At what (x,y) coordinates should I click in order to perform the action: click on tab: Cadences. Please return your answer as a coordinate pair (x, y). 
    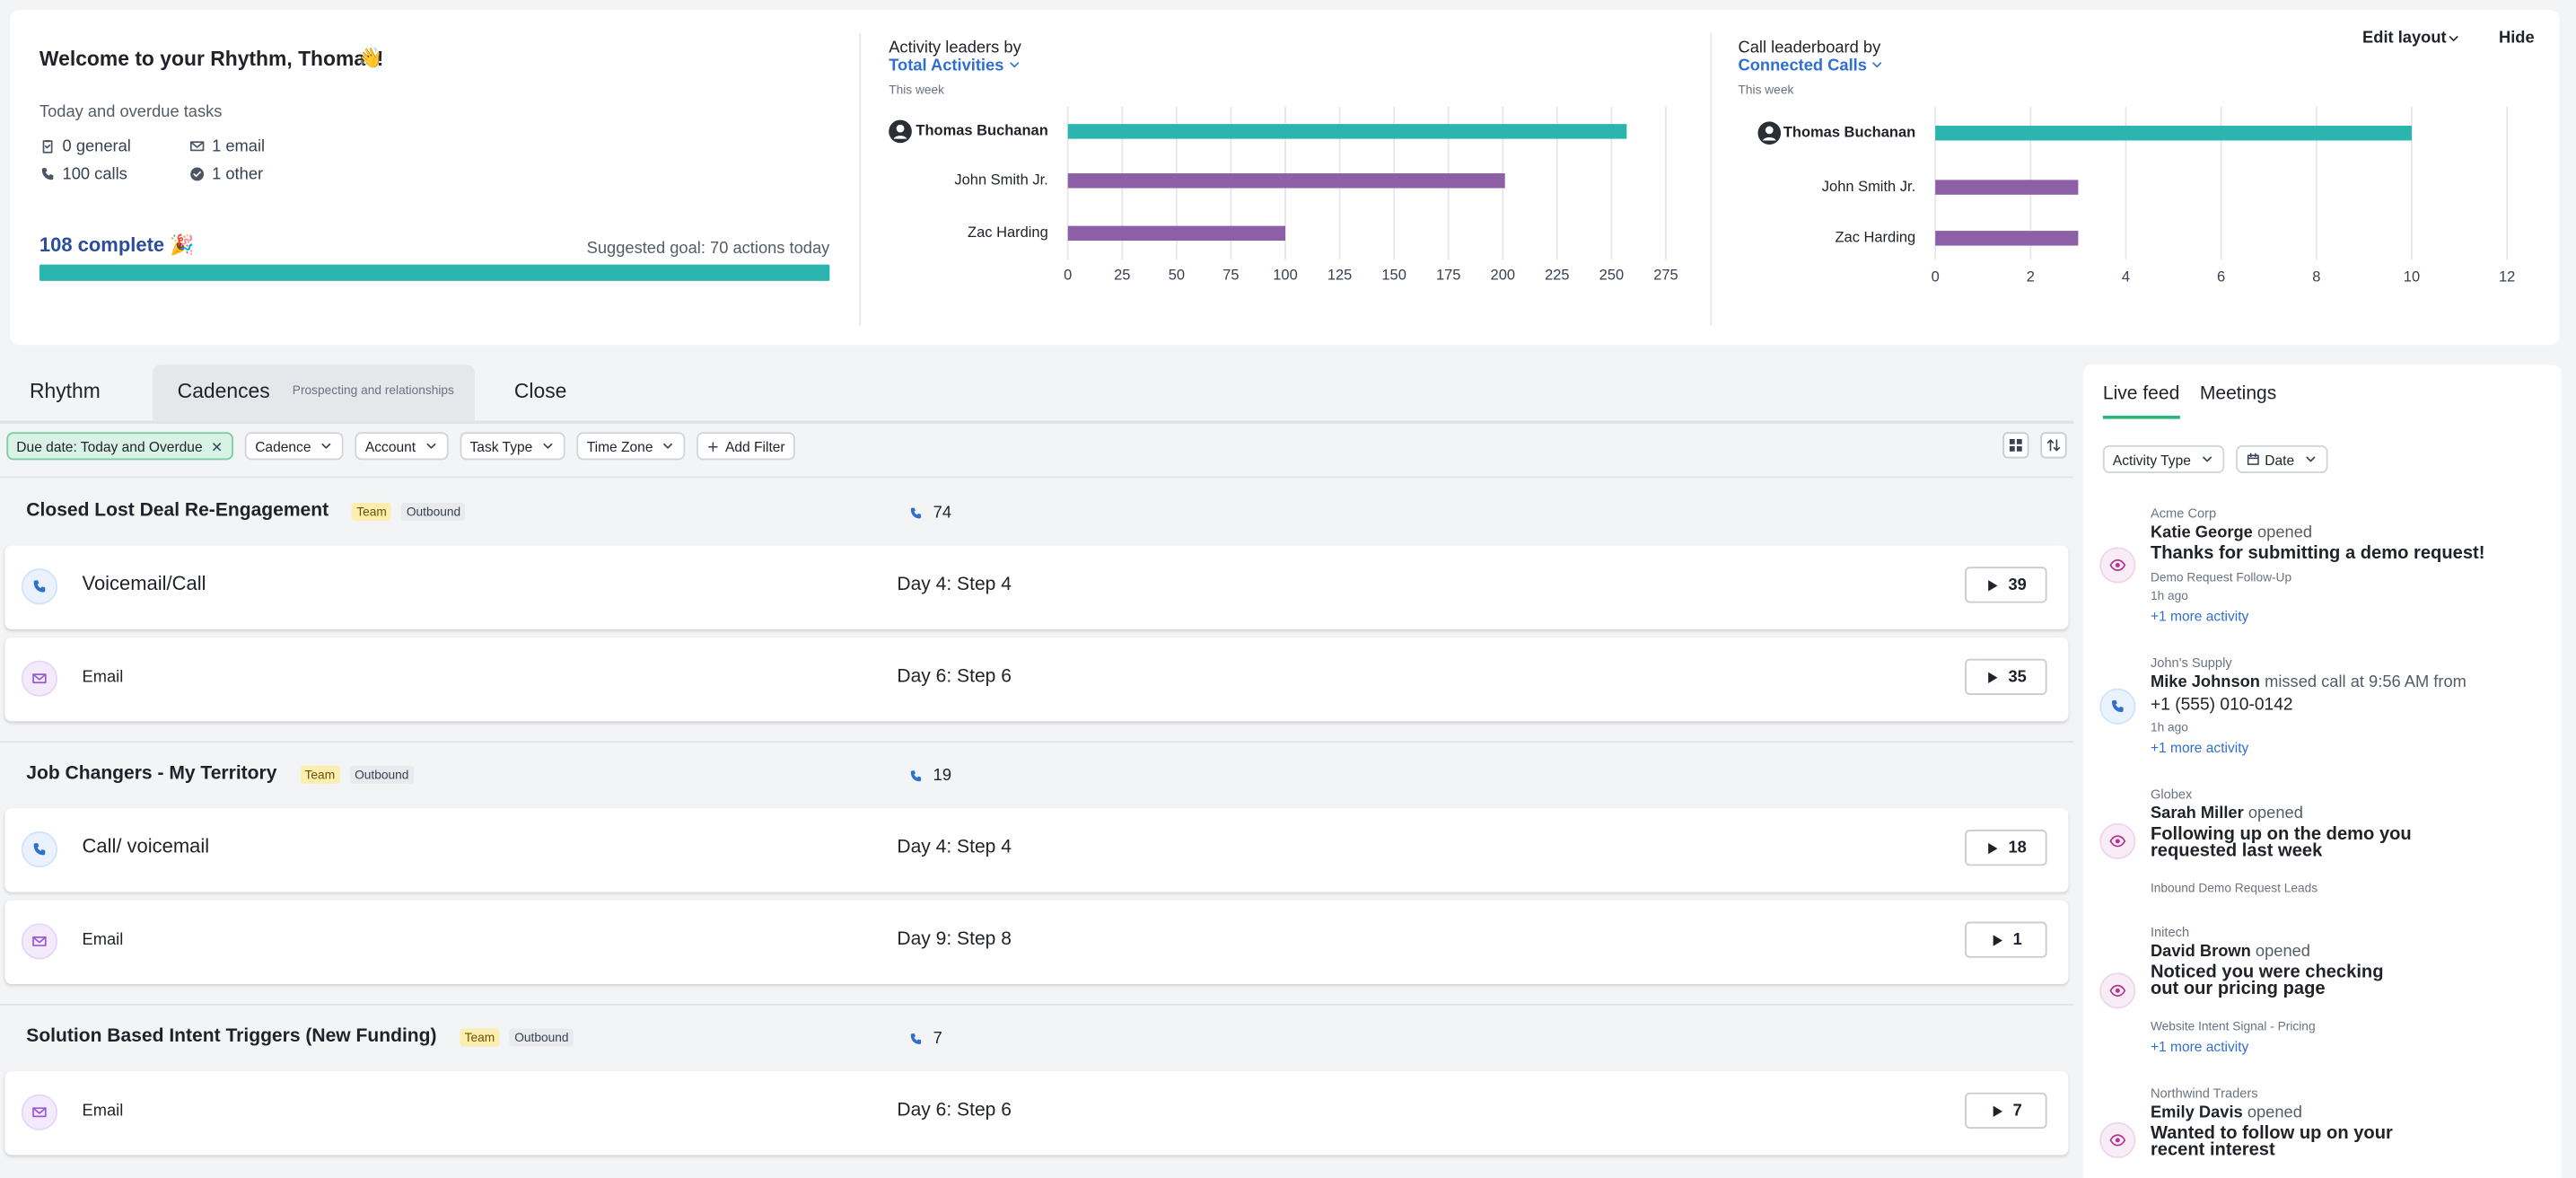
    Looking at the image, I should click on (223, 391).